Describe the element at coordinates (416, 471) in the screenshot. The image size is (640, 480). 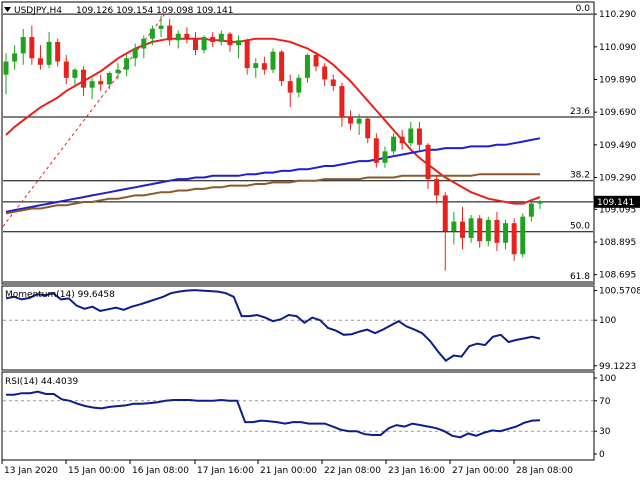
I see `time-tick-label: 23 Jan 16:00` at that location.